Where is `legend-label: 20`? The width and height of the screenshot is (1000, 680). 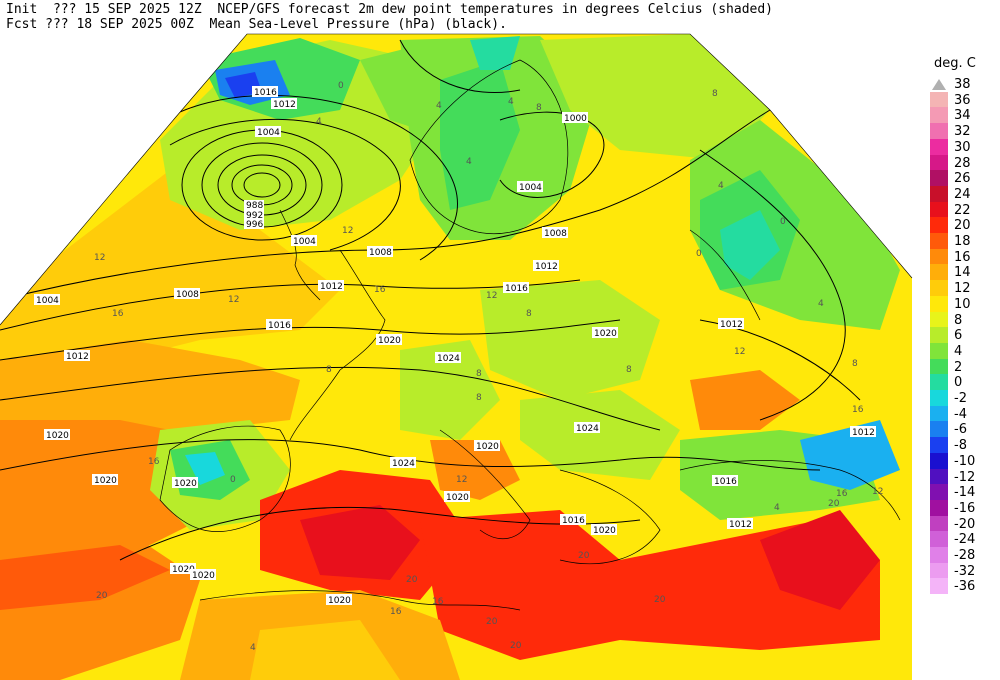
legend-label: 20 is located at coordinates (962, 226).